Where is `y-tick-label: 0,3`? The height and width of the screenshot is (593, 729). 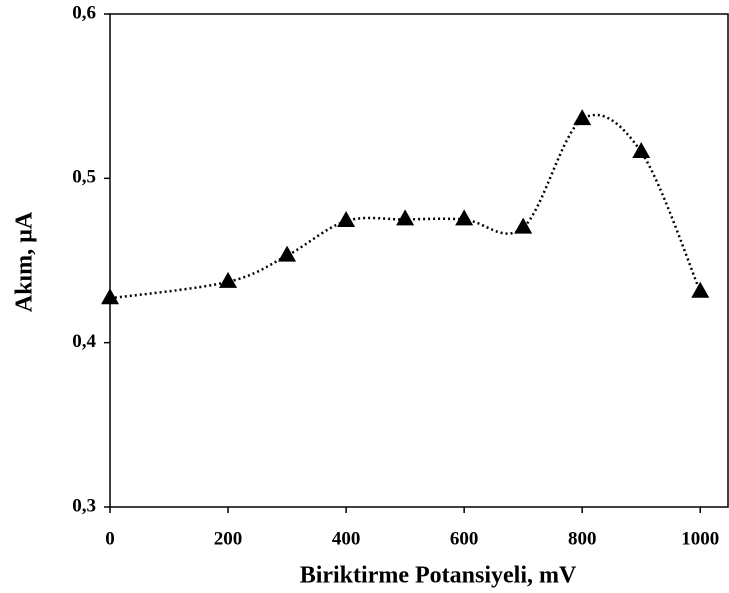
y-tick-label: 0,3 is located at coordinates (84, 505).